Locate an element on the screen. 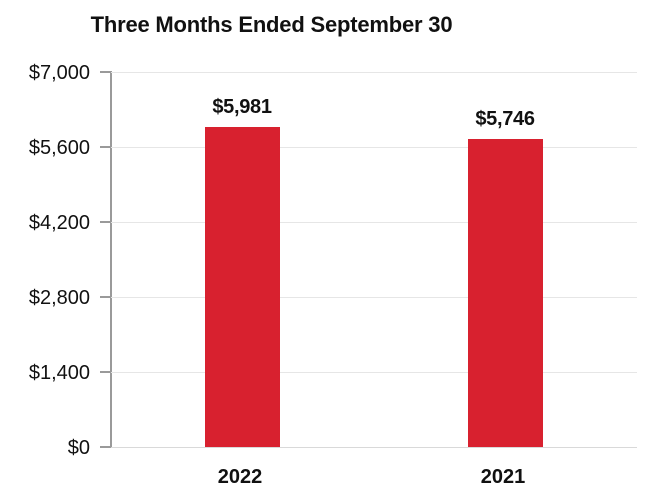 The image size is (650, 500). chart-title: Three Months Ended September 30 is located at coordinates (271, 24).